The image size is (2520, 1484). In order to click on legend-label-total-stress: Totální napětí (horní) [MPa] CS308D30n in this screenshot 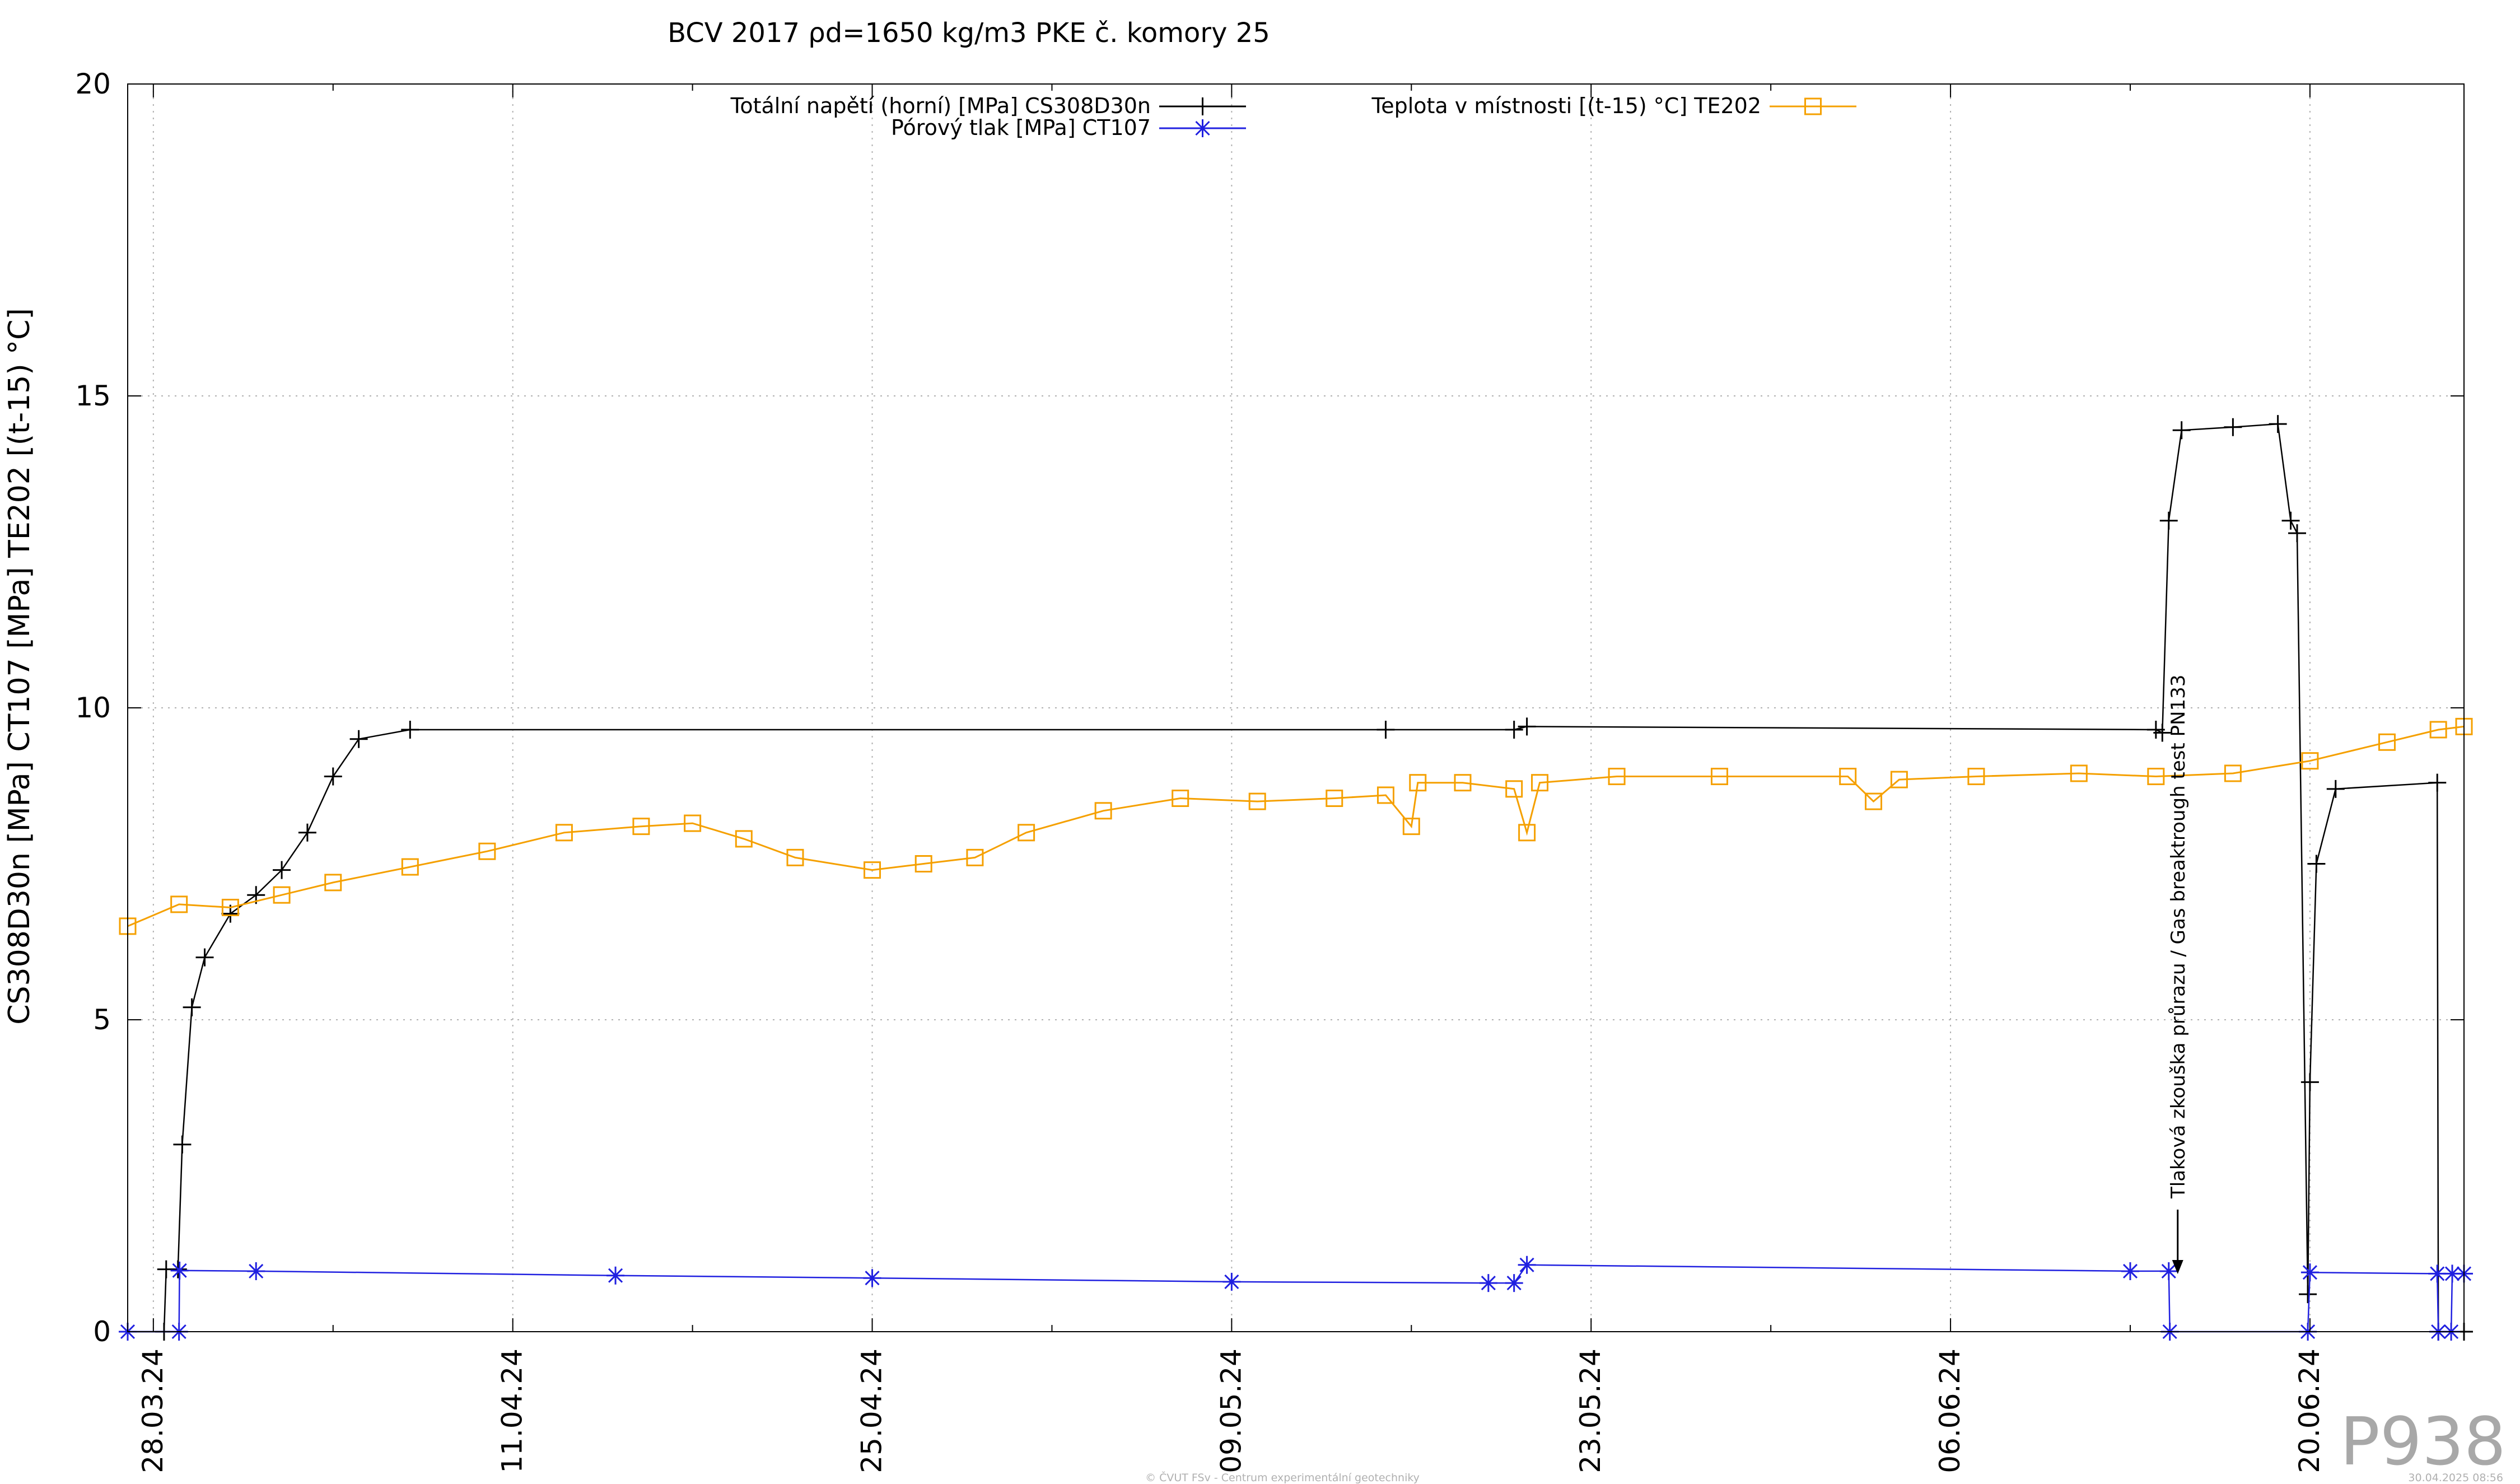, I will do `click(941, 106)`.